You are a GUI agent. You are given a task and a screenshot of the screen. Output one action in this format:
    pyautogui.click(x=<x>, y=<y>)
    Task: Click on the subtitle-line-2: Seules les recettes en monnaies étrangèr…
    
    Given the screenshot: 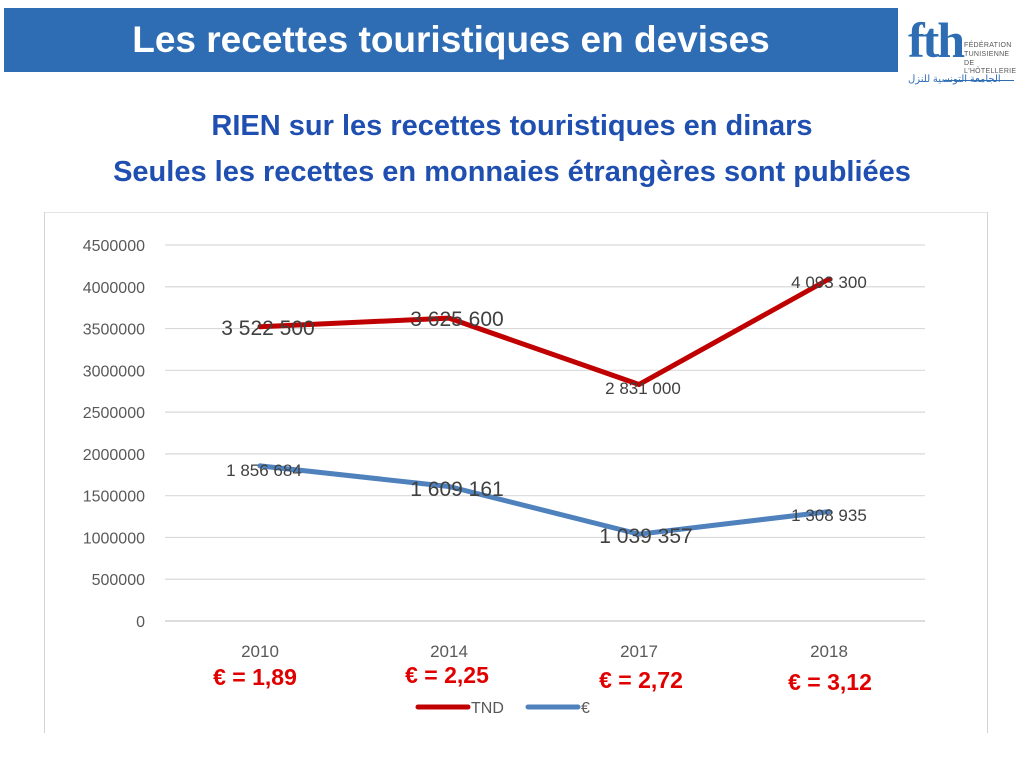 What is the action you would take?
    pyautogui.click(x=512, y=172)
    